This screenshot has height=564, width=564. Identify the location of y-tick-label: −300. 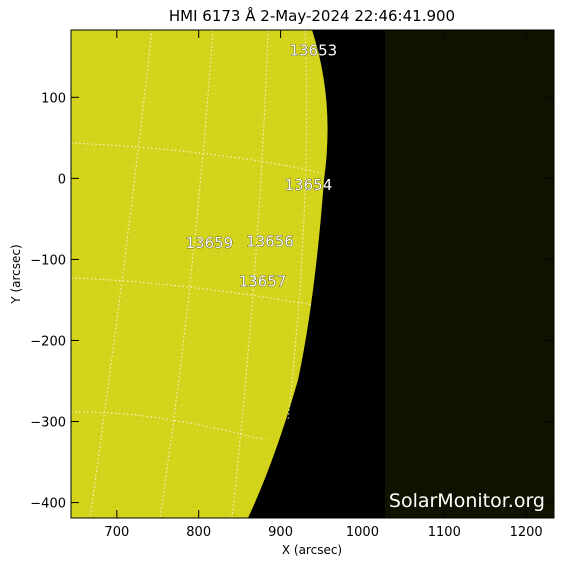
(48, 423).